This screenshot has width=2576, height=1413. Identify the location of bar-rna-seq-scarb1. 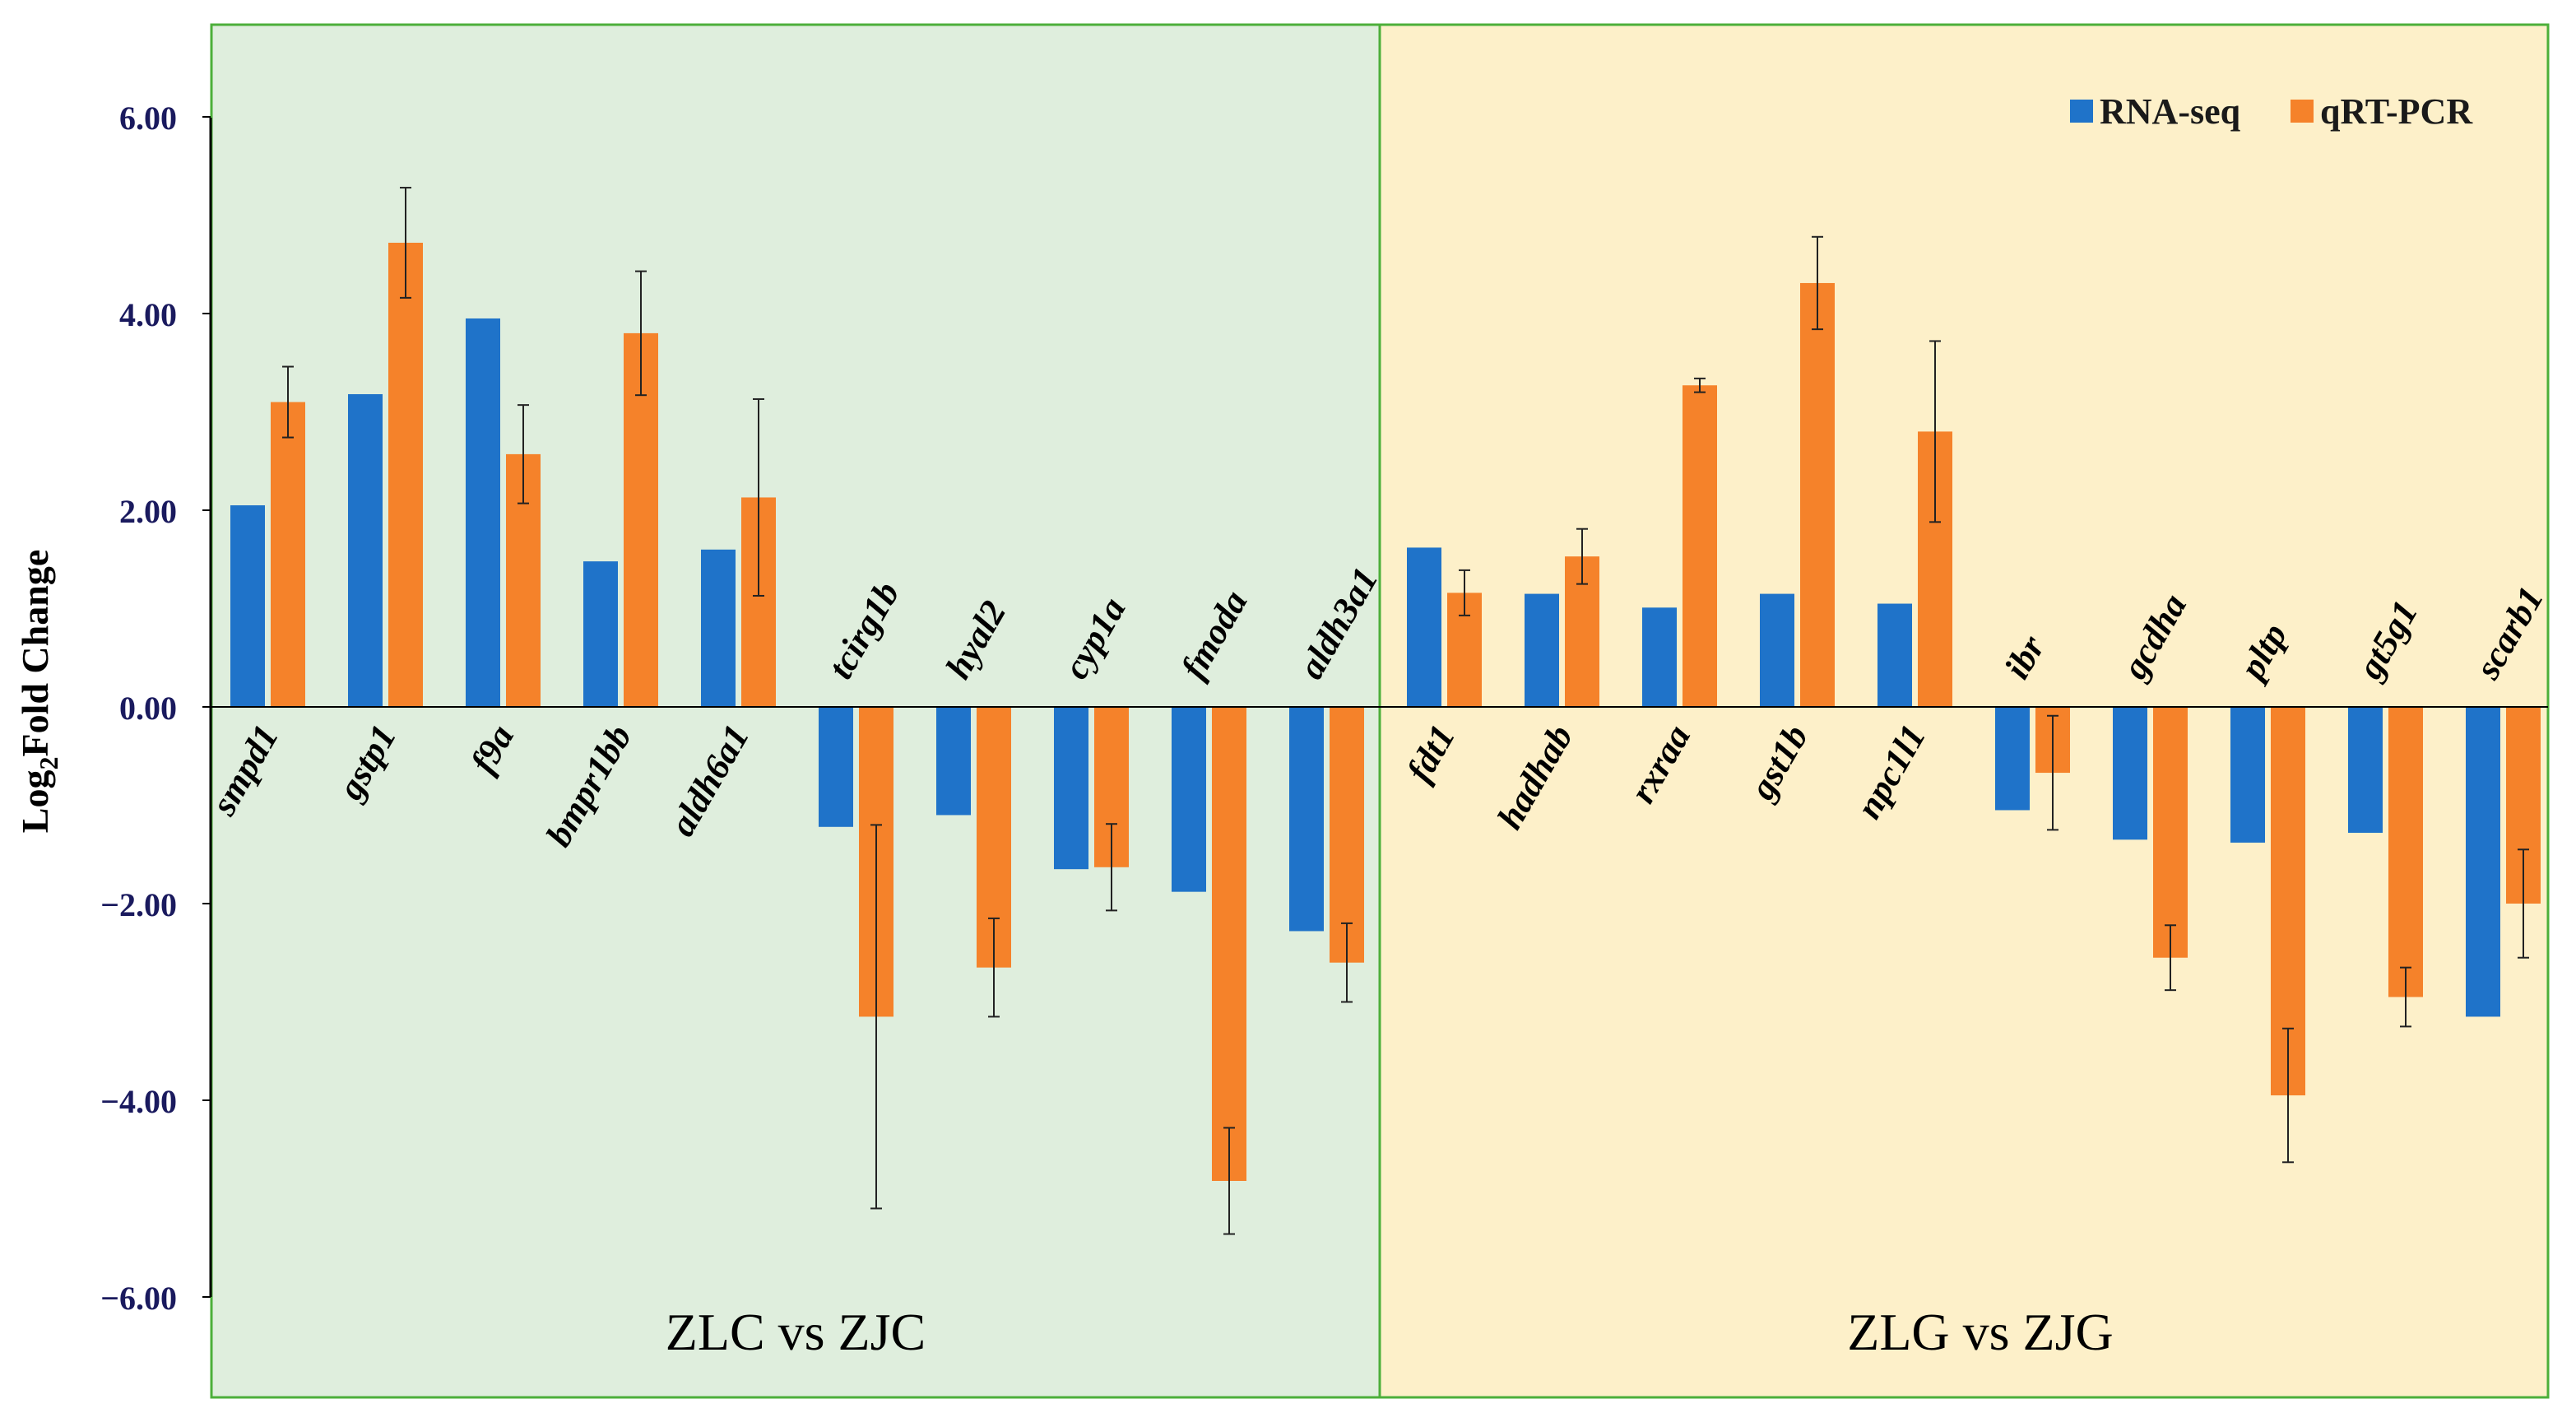
(2483, 862).